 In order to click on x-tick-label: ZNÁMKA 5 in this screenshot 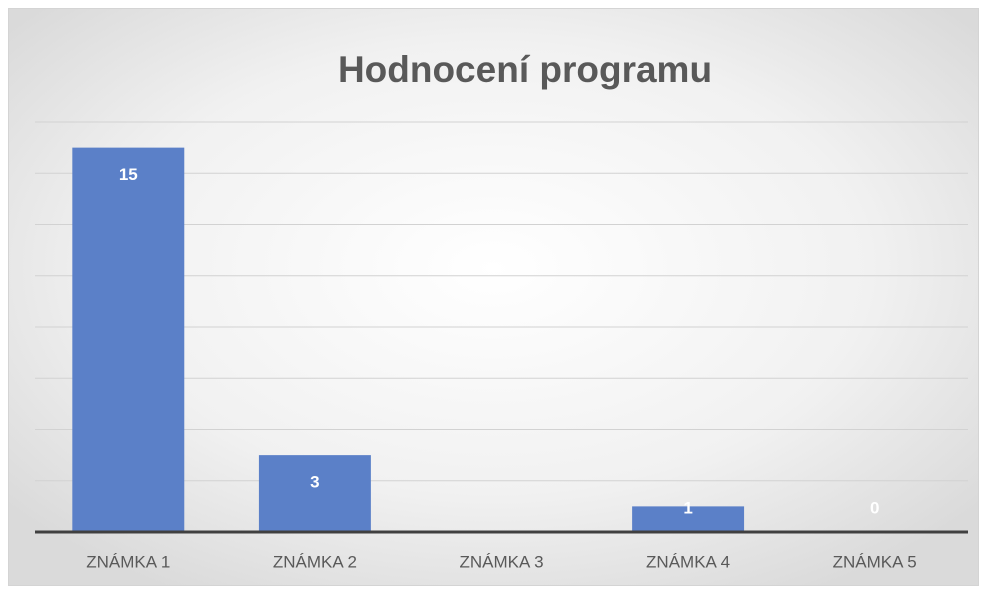, I will do `click(875, 561)`.